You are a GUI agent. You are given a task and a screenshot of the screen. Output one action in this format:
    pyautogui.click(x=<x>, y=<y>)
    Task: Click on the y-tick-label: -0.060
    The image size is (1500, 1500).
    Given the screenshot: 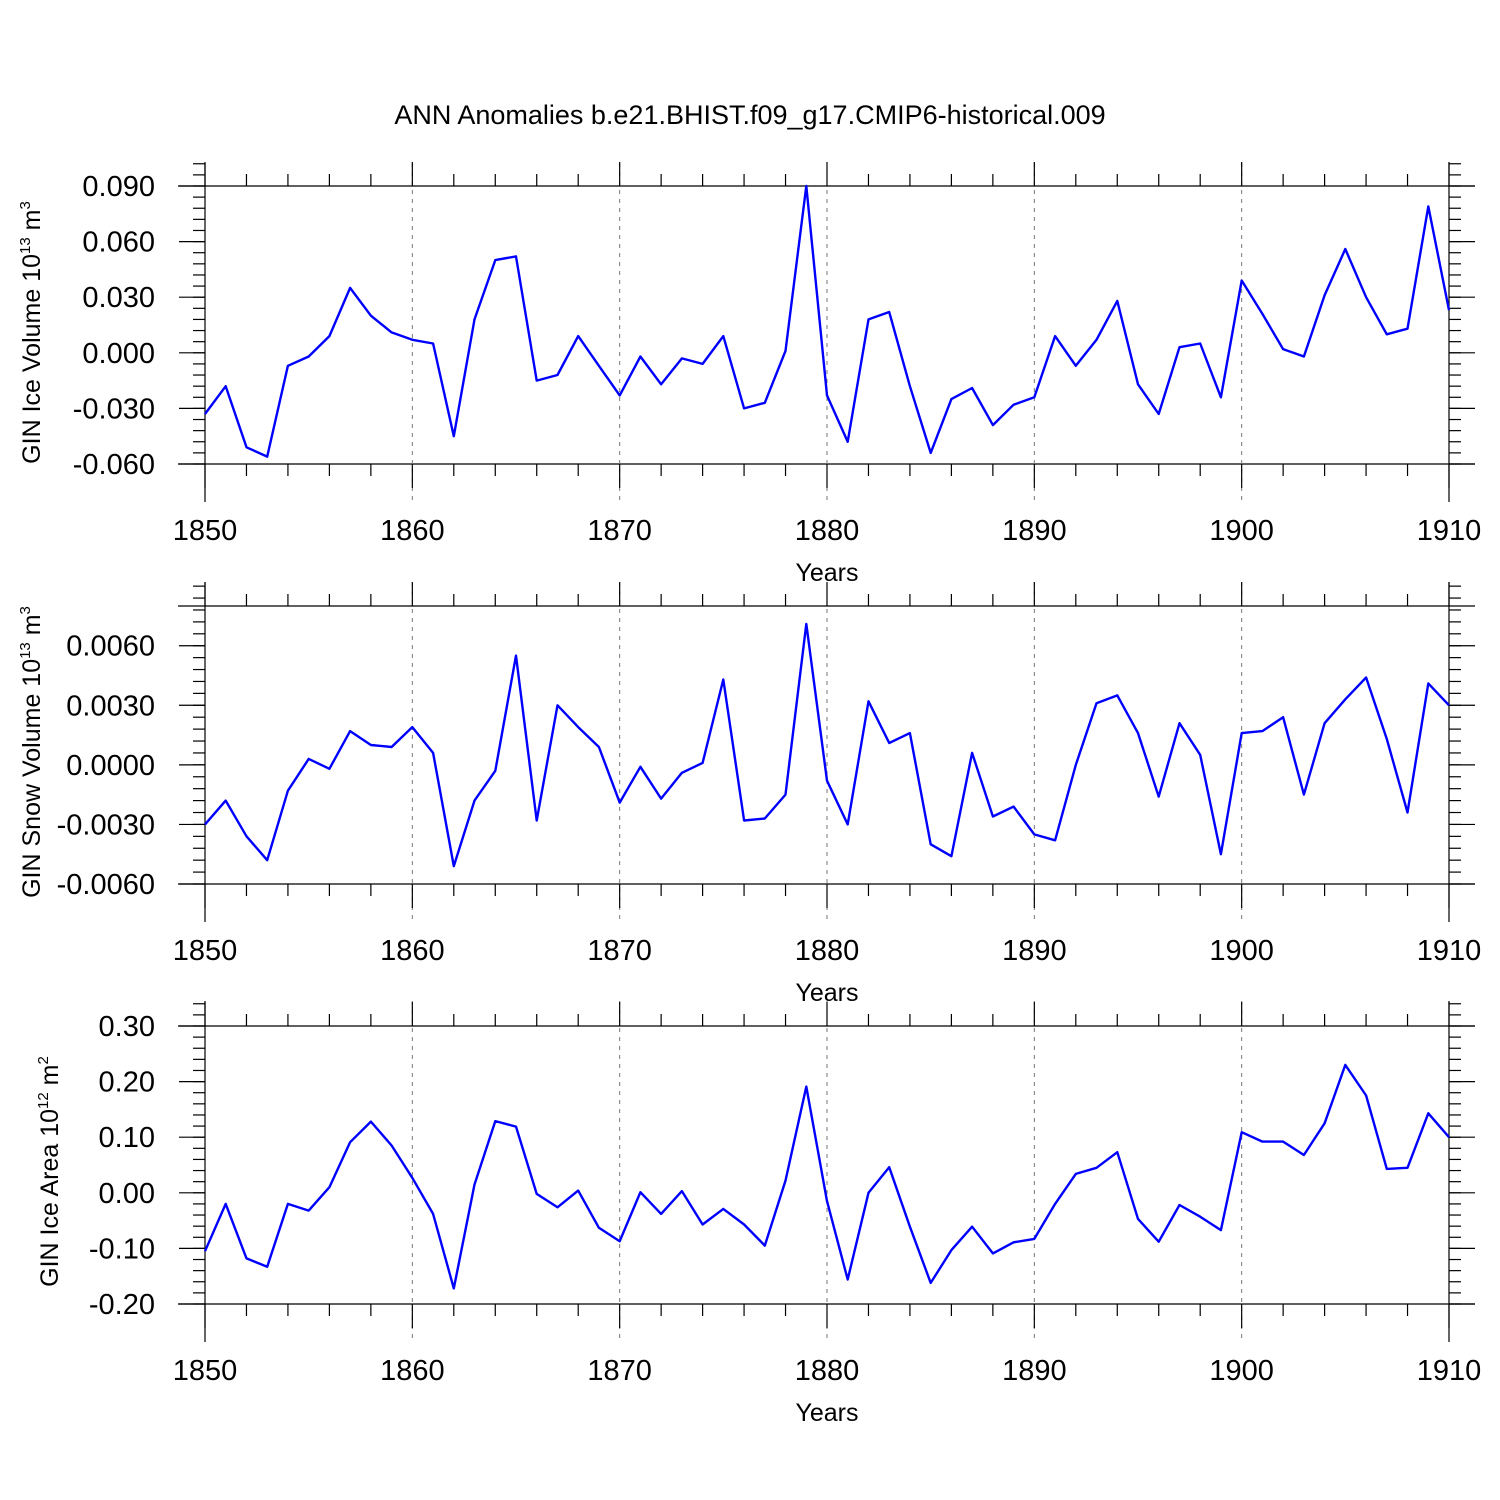 What is the action you would take?
    pyautogui.click(x=114, y=465)
    